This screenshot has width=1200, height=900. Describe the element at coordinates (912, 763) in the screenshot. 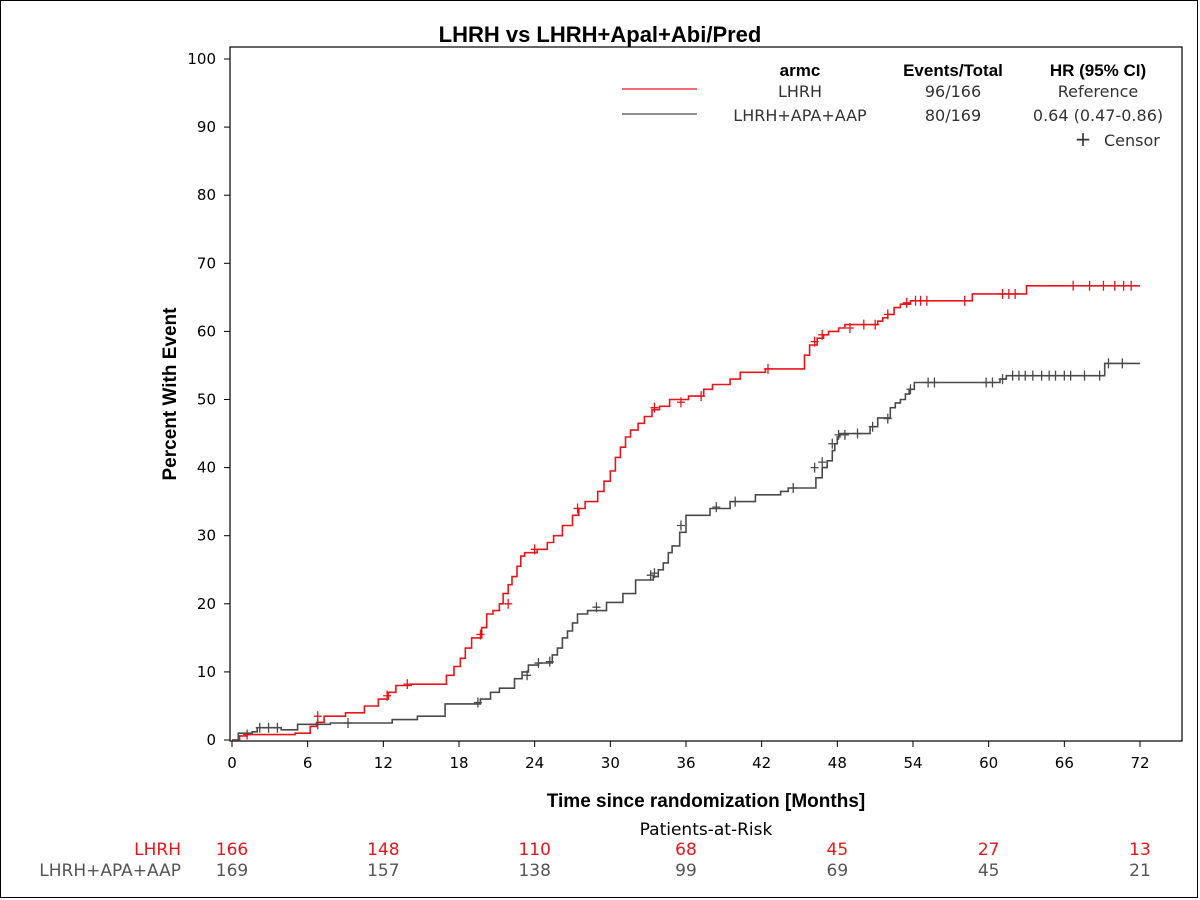

I see `x-tick-label: 54` at that location.